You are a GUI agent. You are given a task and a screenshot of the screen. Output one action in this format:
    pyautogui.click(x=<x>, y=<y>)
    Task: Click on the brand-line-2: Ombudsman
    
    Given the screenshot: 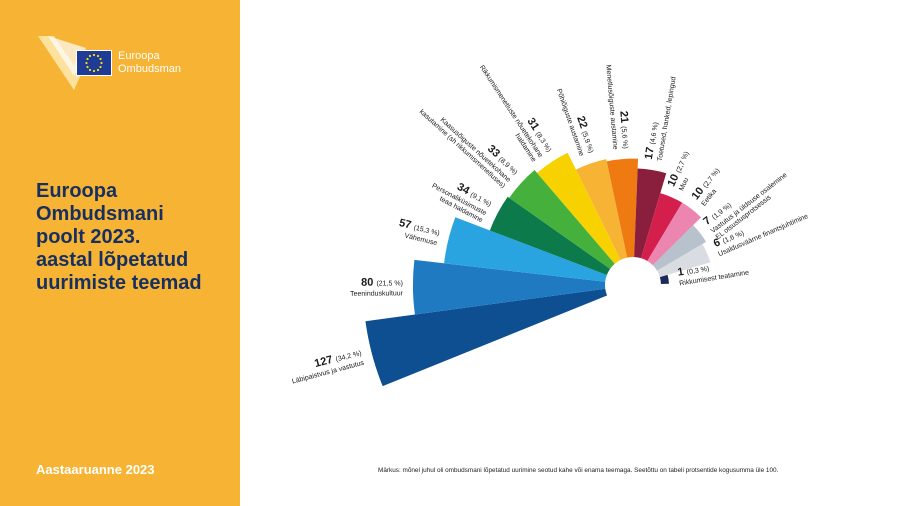 What is the action you would take?
    pyautogui.click(x=149, y=69)
    